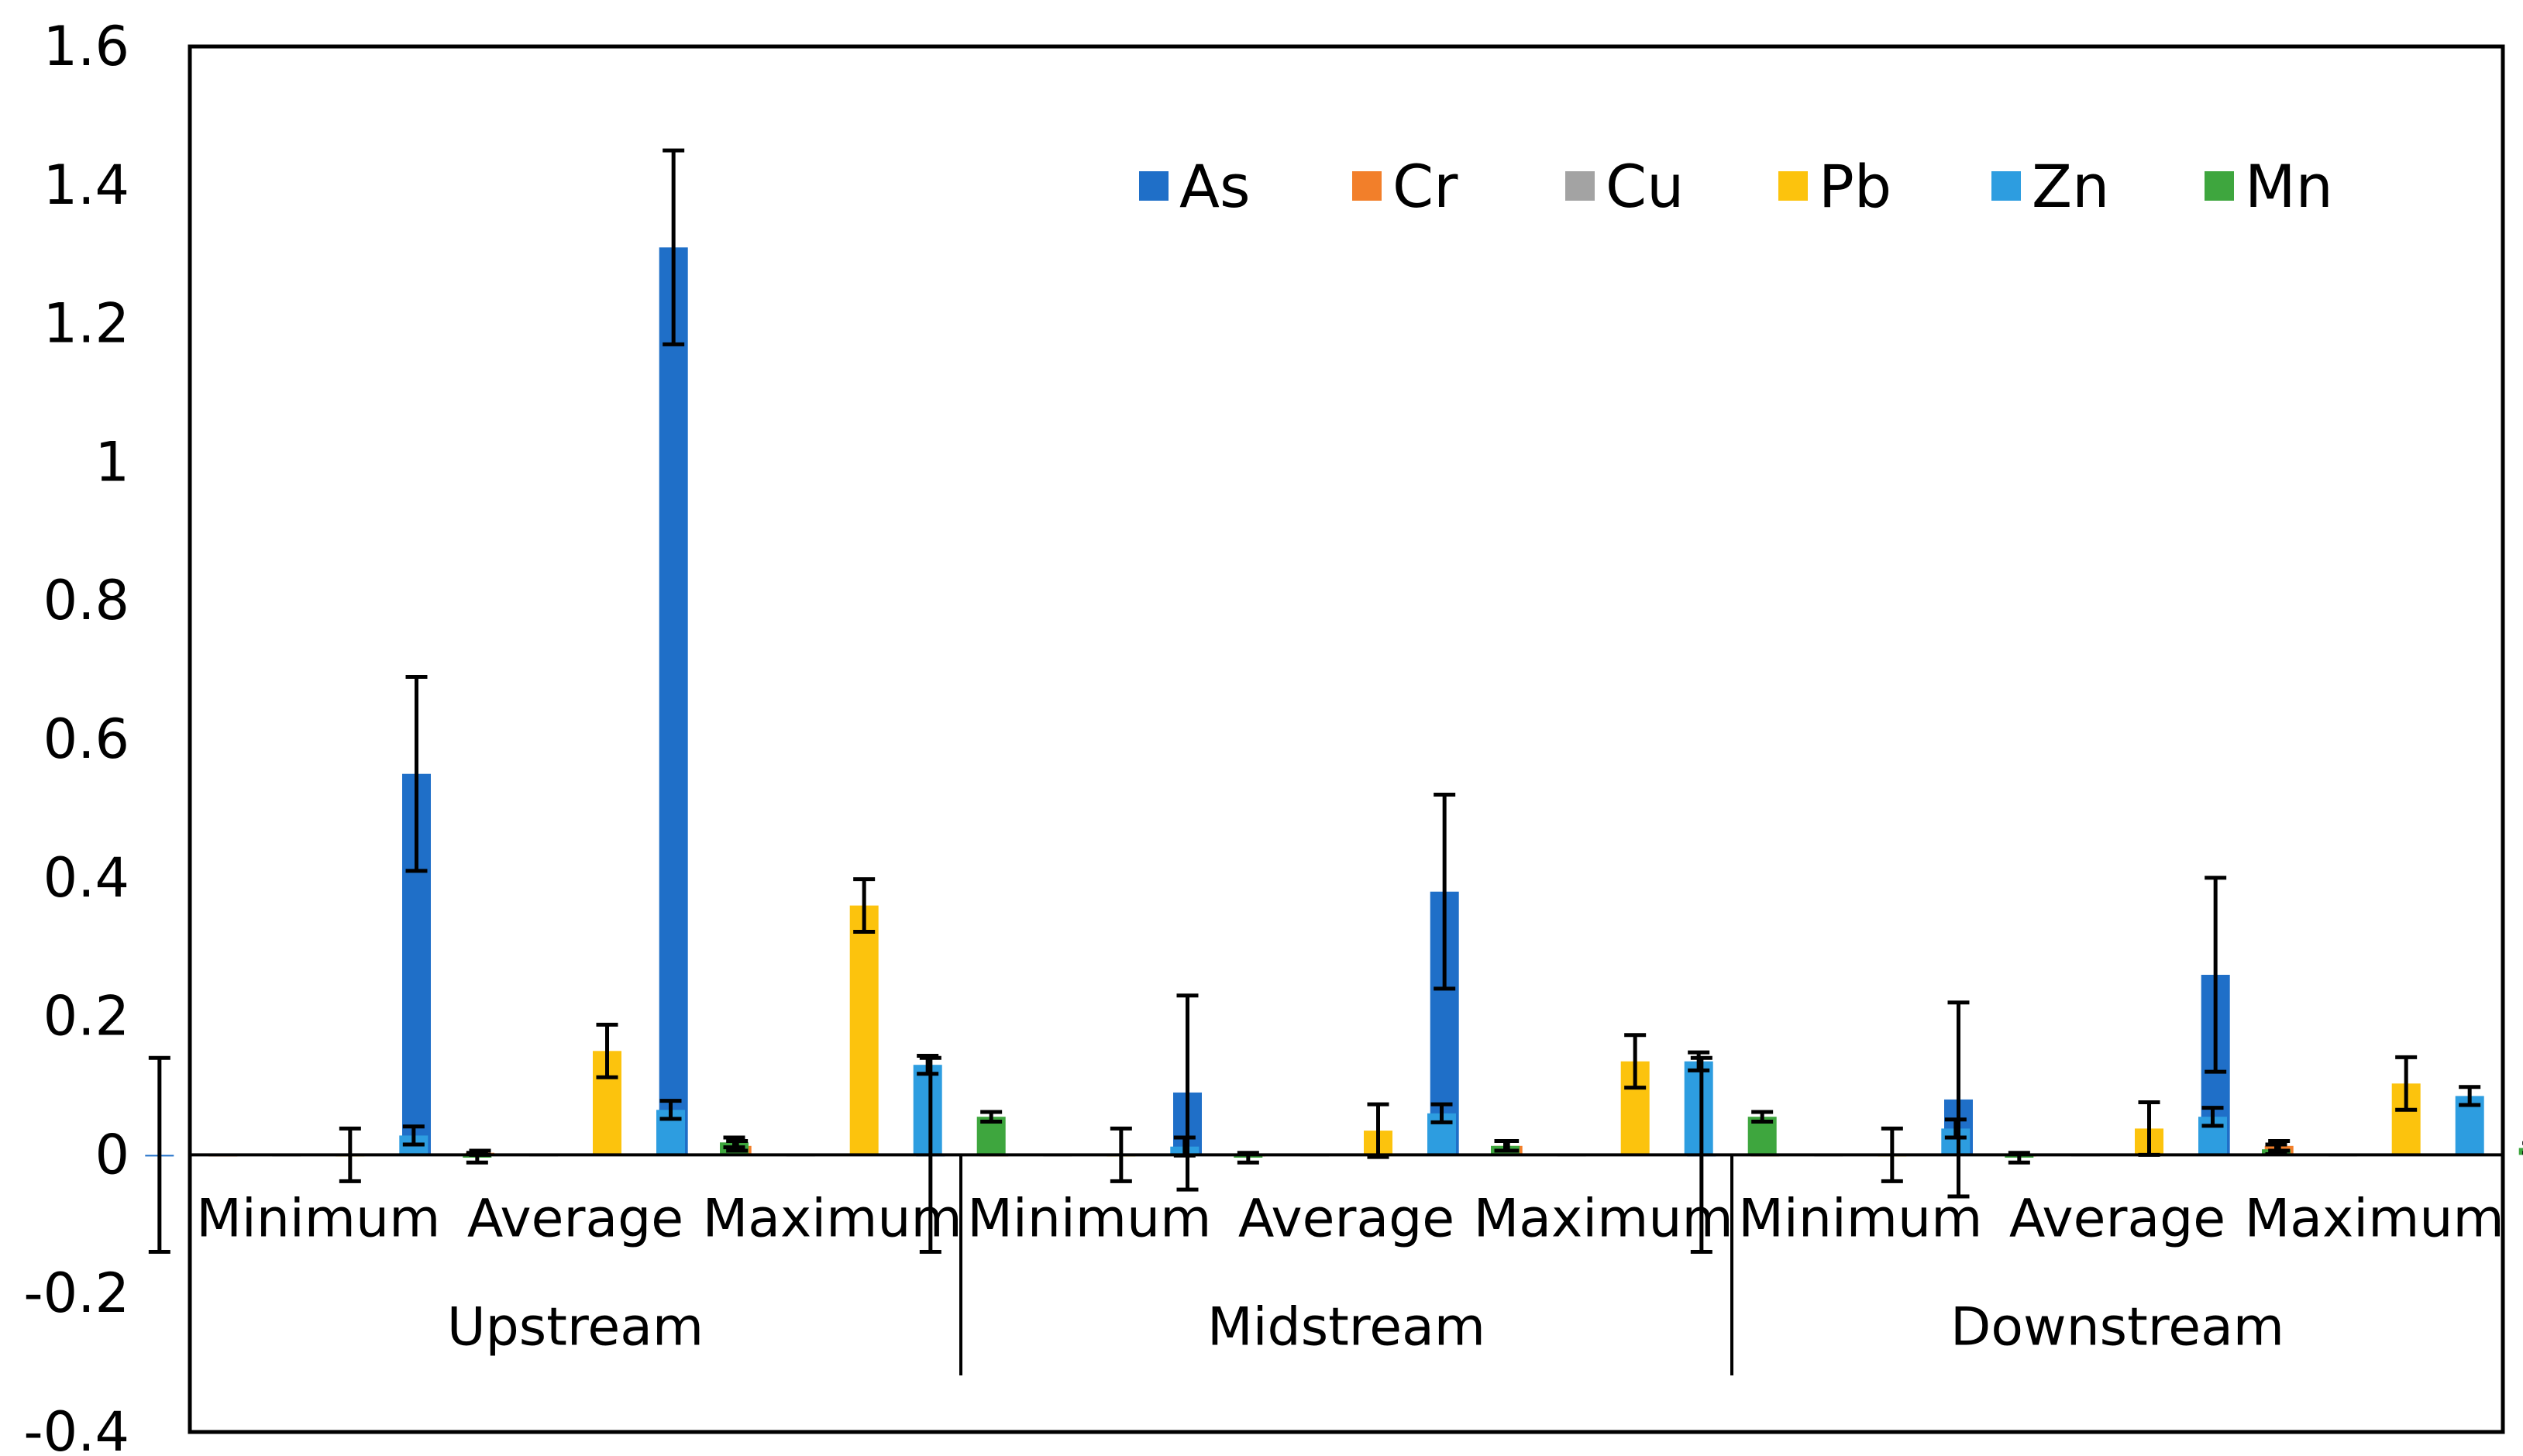 Image resolution: width=2523 pixels, height=1456 pixels. What do you see at coordinates (1367, 186) in the screenshot?
I see `legend-swatch-cr` at bounding box center [1367, 186].